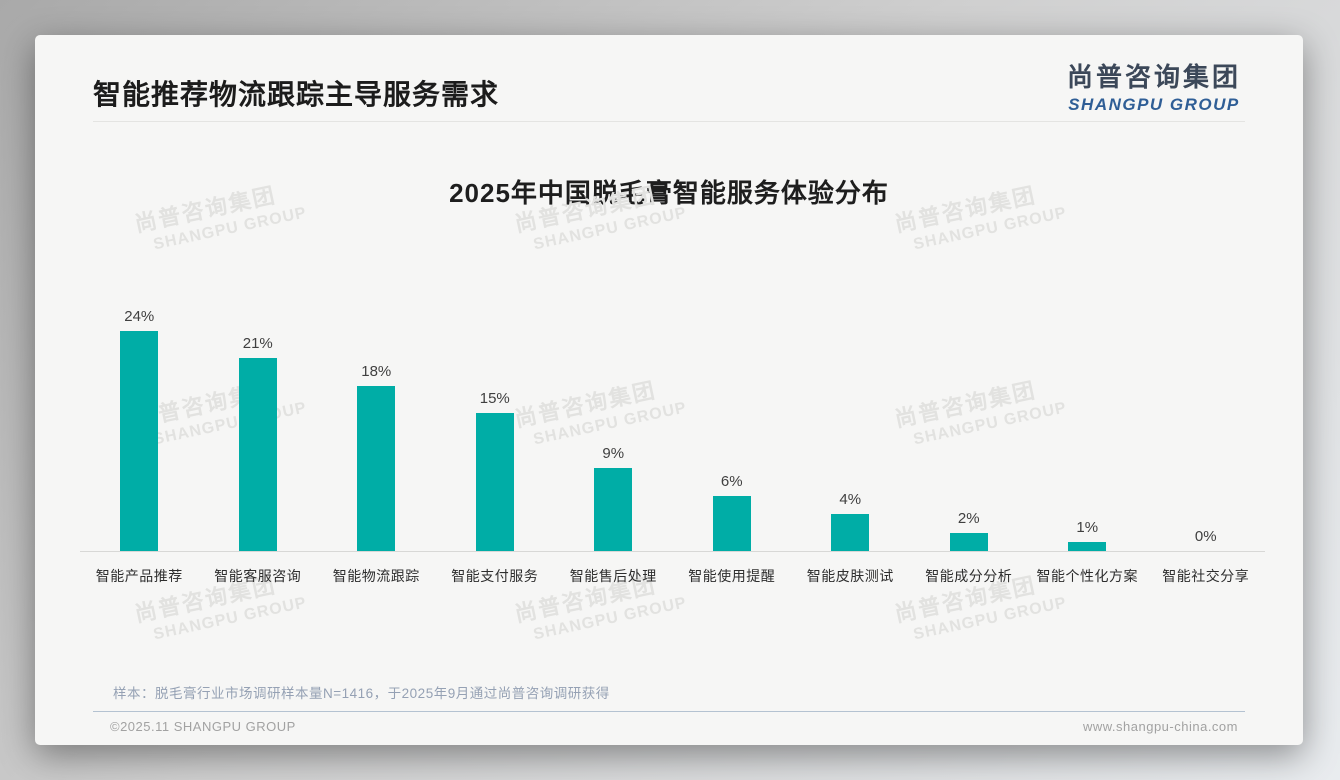 The width and height of the screenshot is (1340, 780). Describe the element at coordinates (732, 576) in the screenshot. I see `category-label: 智能使用提醒` at that location.